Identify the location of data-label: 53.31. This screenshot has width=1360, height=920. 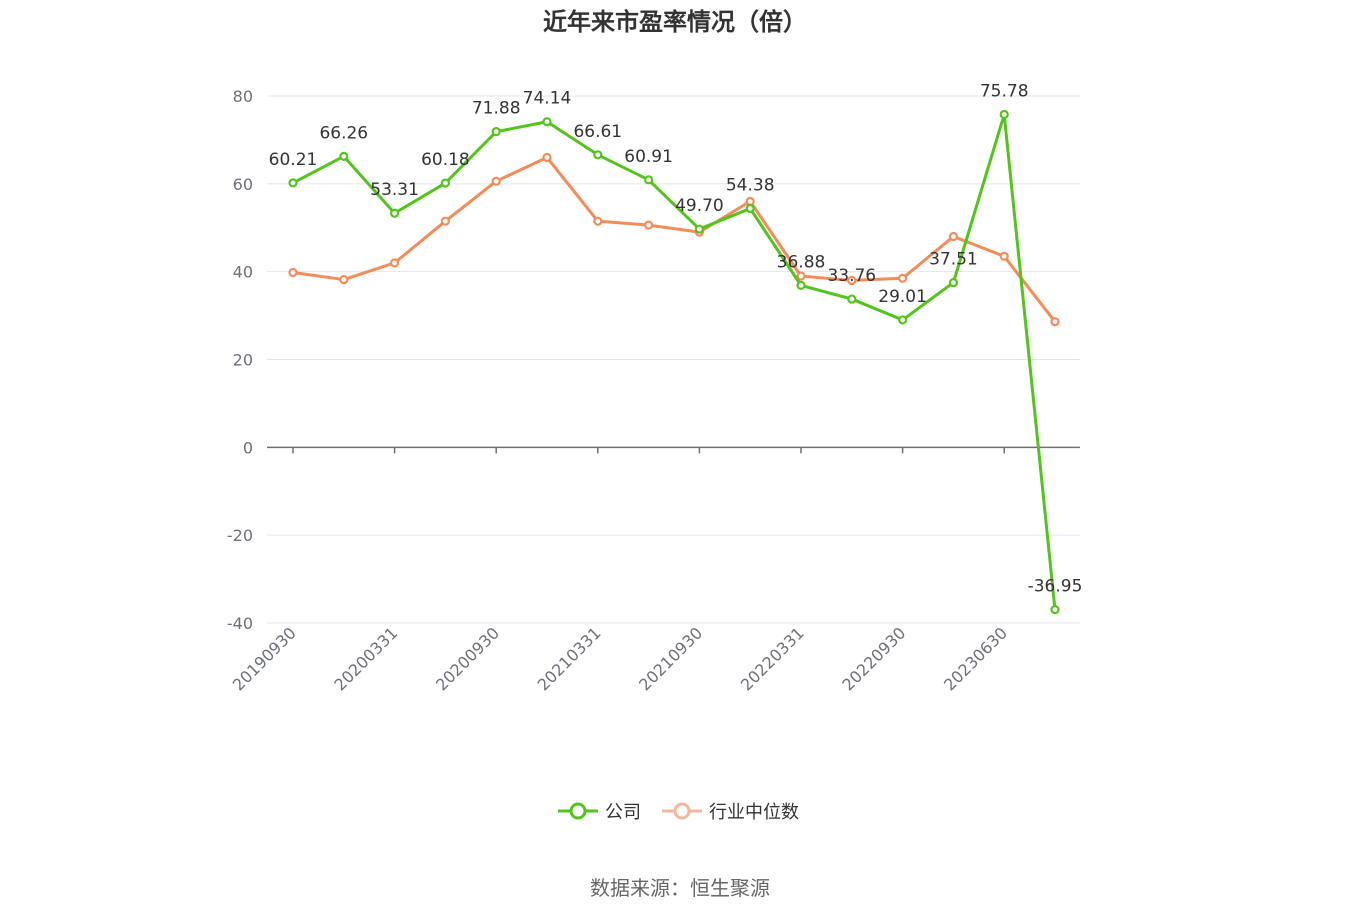
(394, 190).